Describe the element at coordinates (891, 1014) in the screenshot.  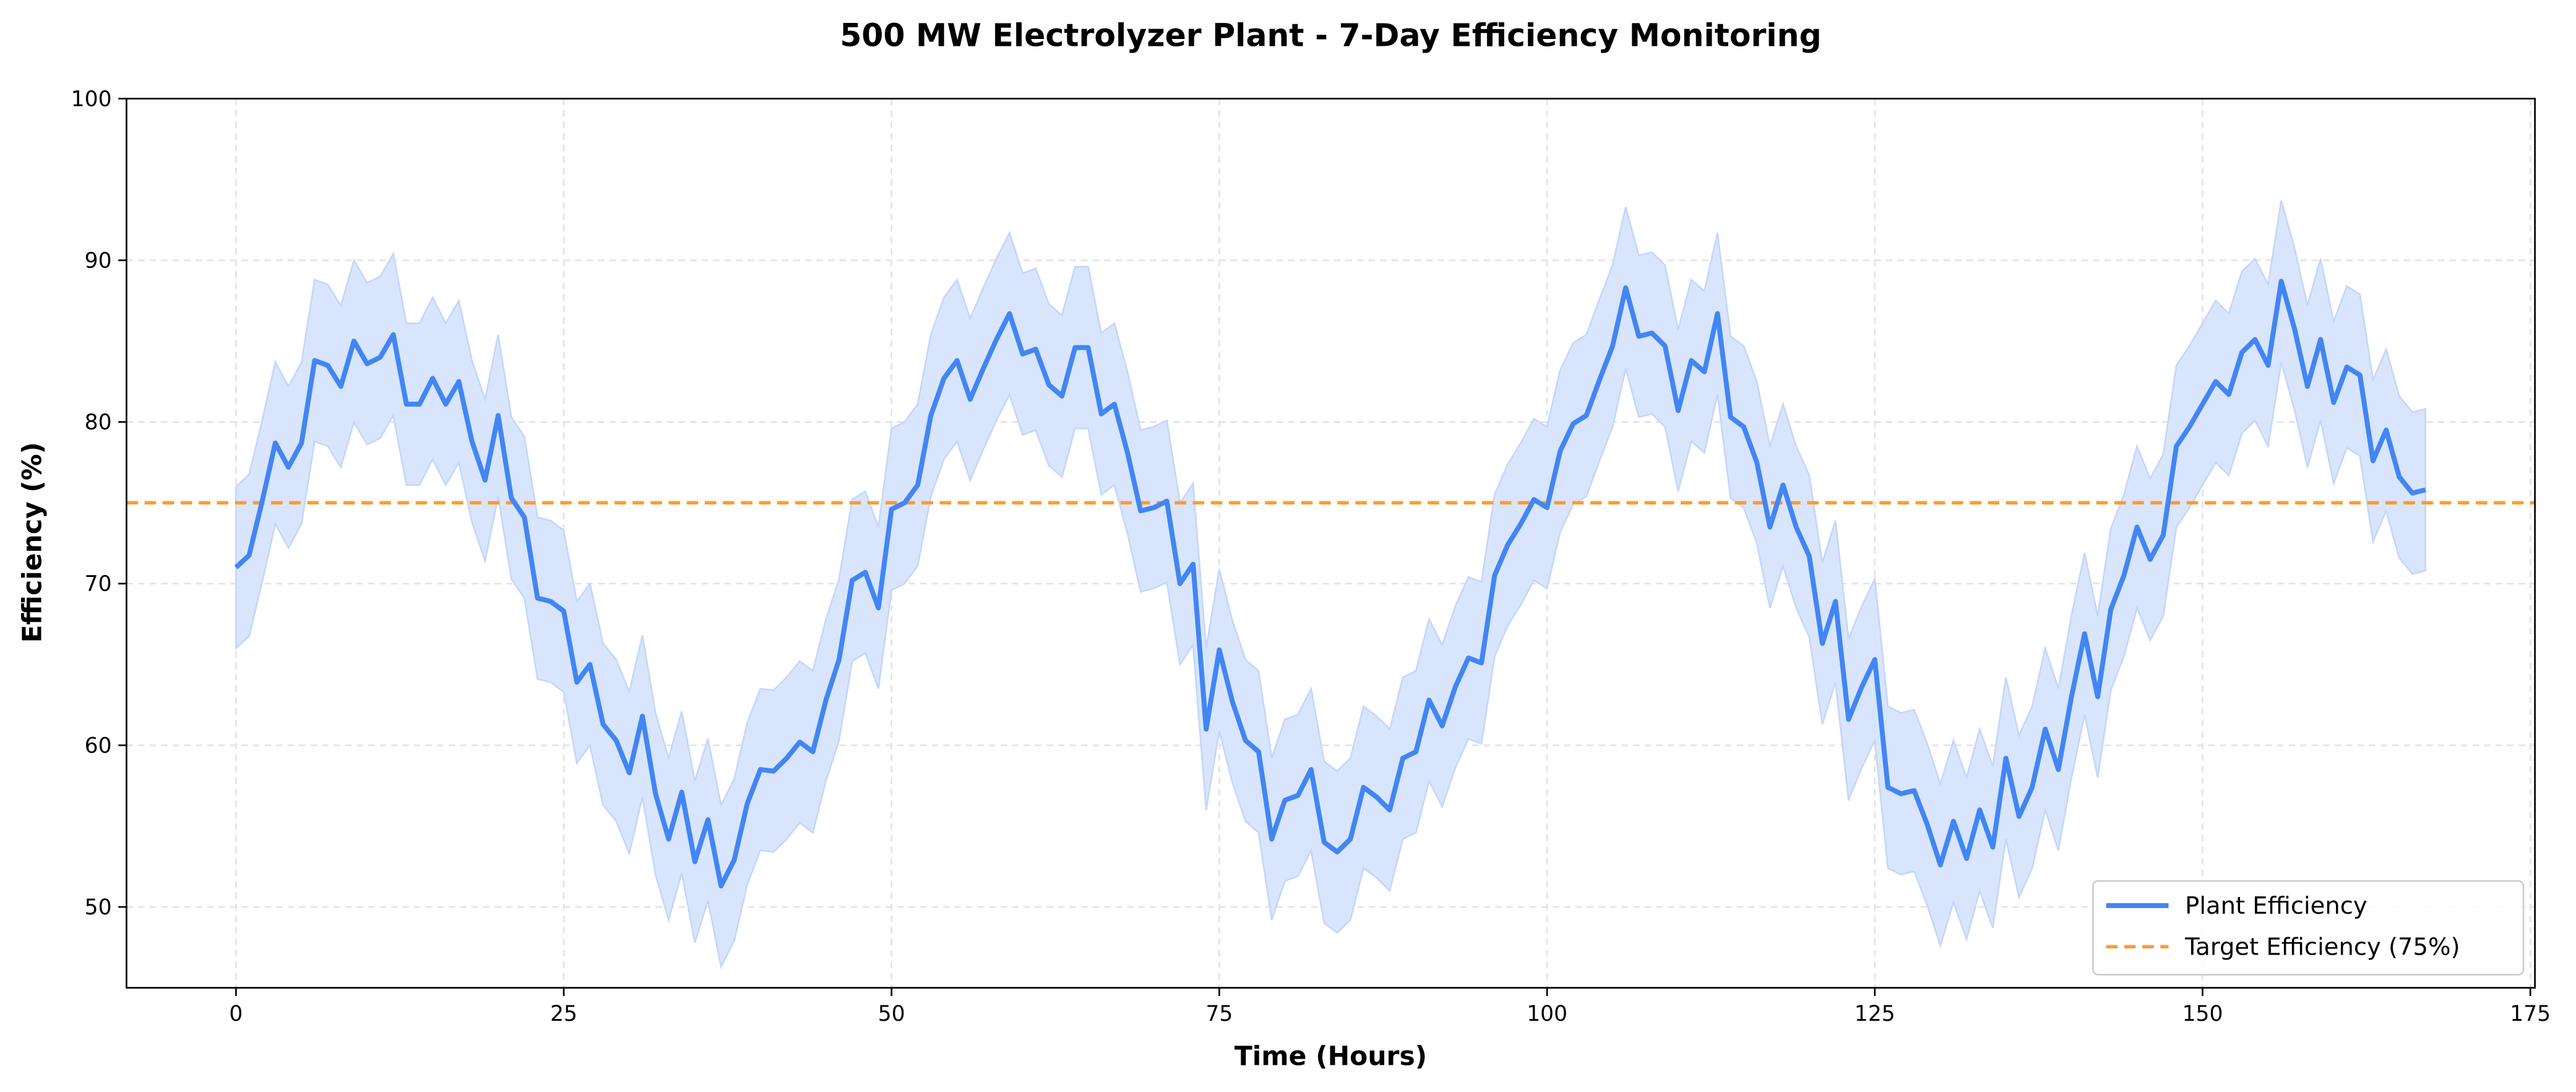
I see `x-tick-label: 50` at that location.